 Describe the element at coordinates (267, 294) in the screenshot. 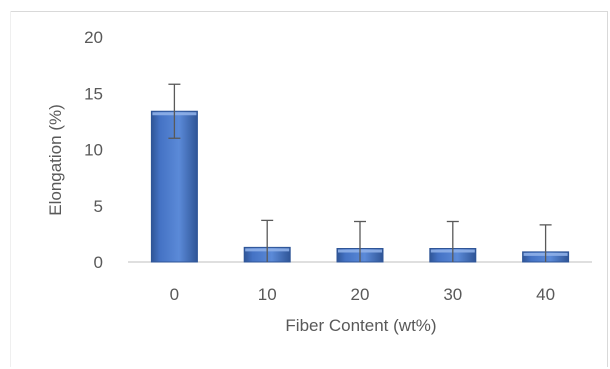

I see `x-tick-label: 10` at that location.